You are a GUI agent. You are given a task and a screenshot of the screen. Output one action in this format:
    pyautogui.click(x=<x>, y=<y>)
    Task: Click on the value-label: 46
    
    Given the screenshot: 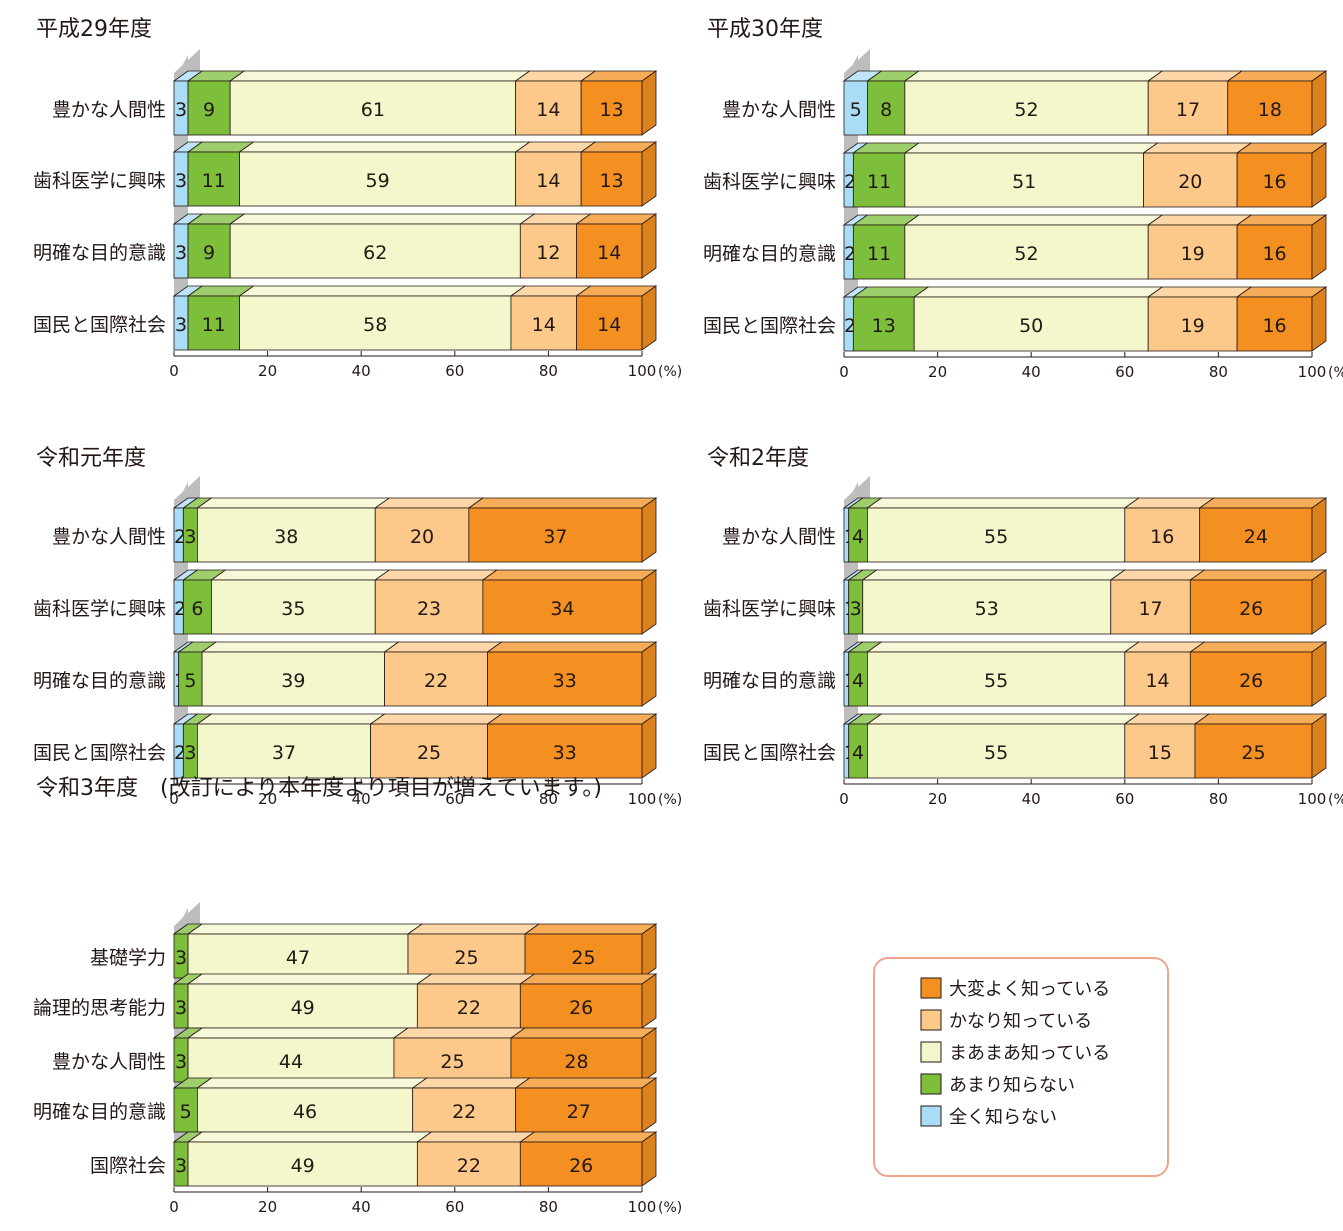 What is the action you would take?
    pyautogui.click(x=305, y=1112)
    